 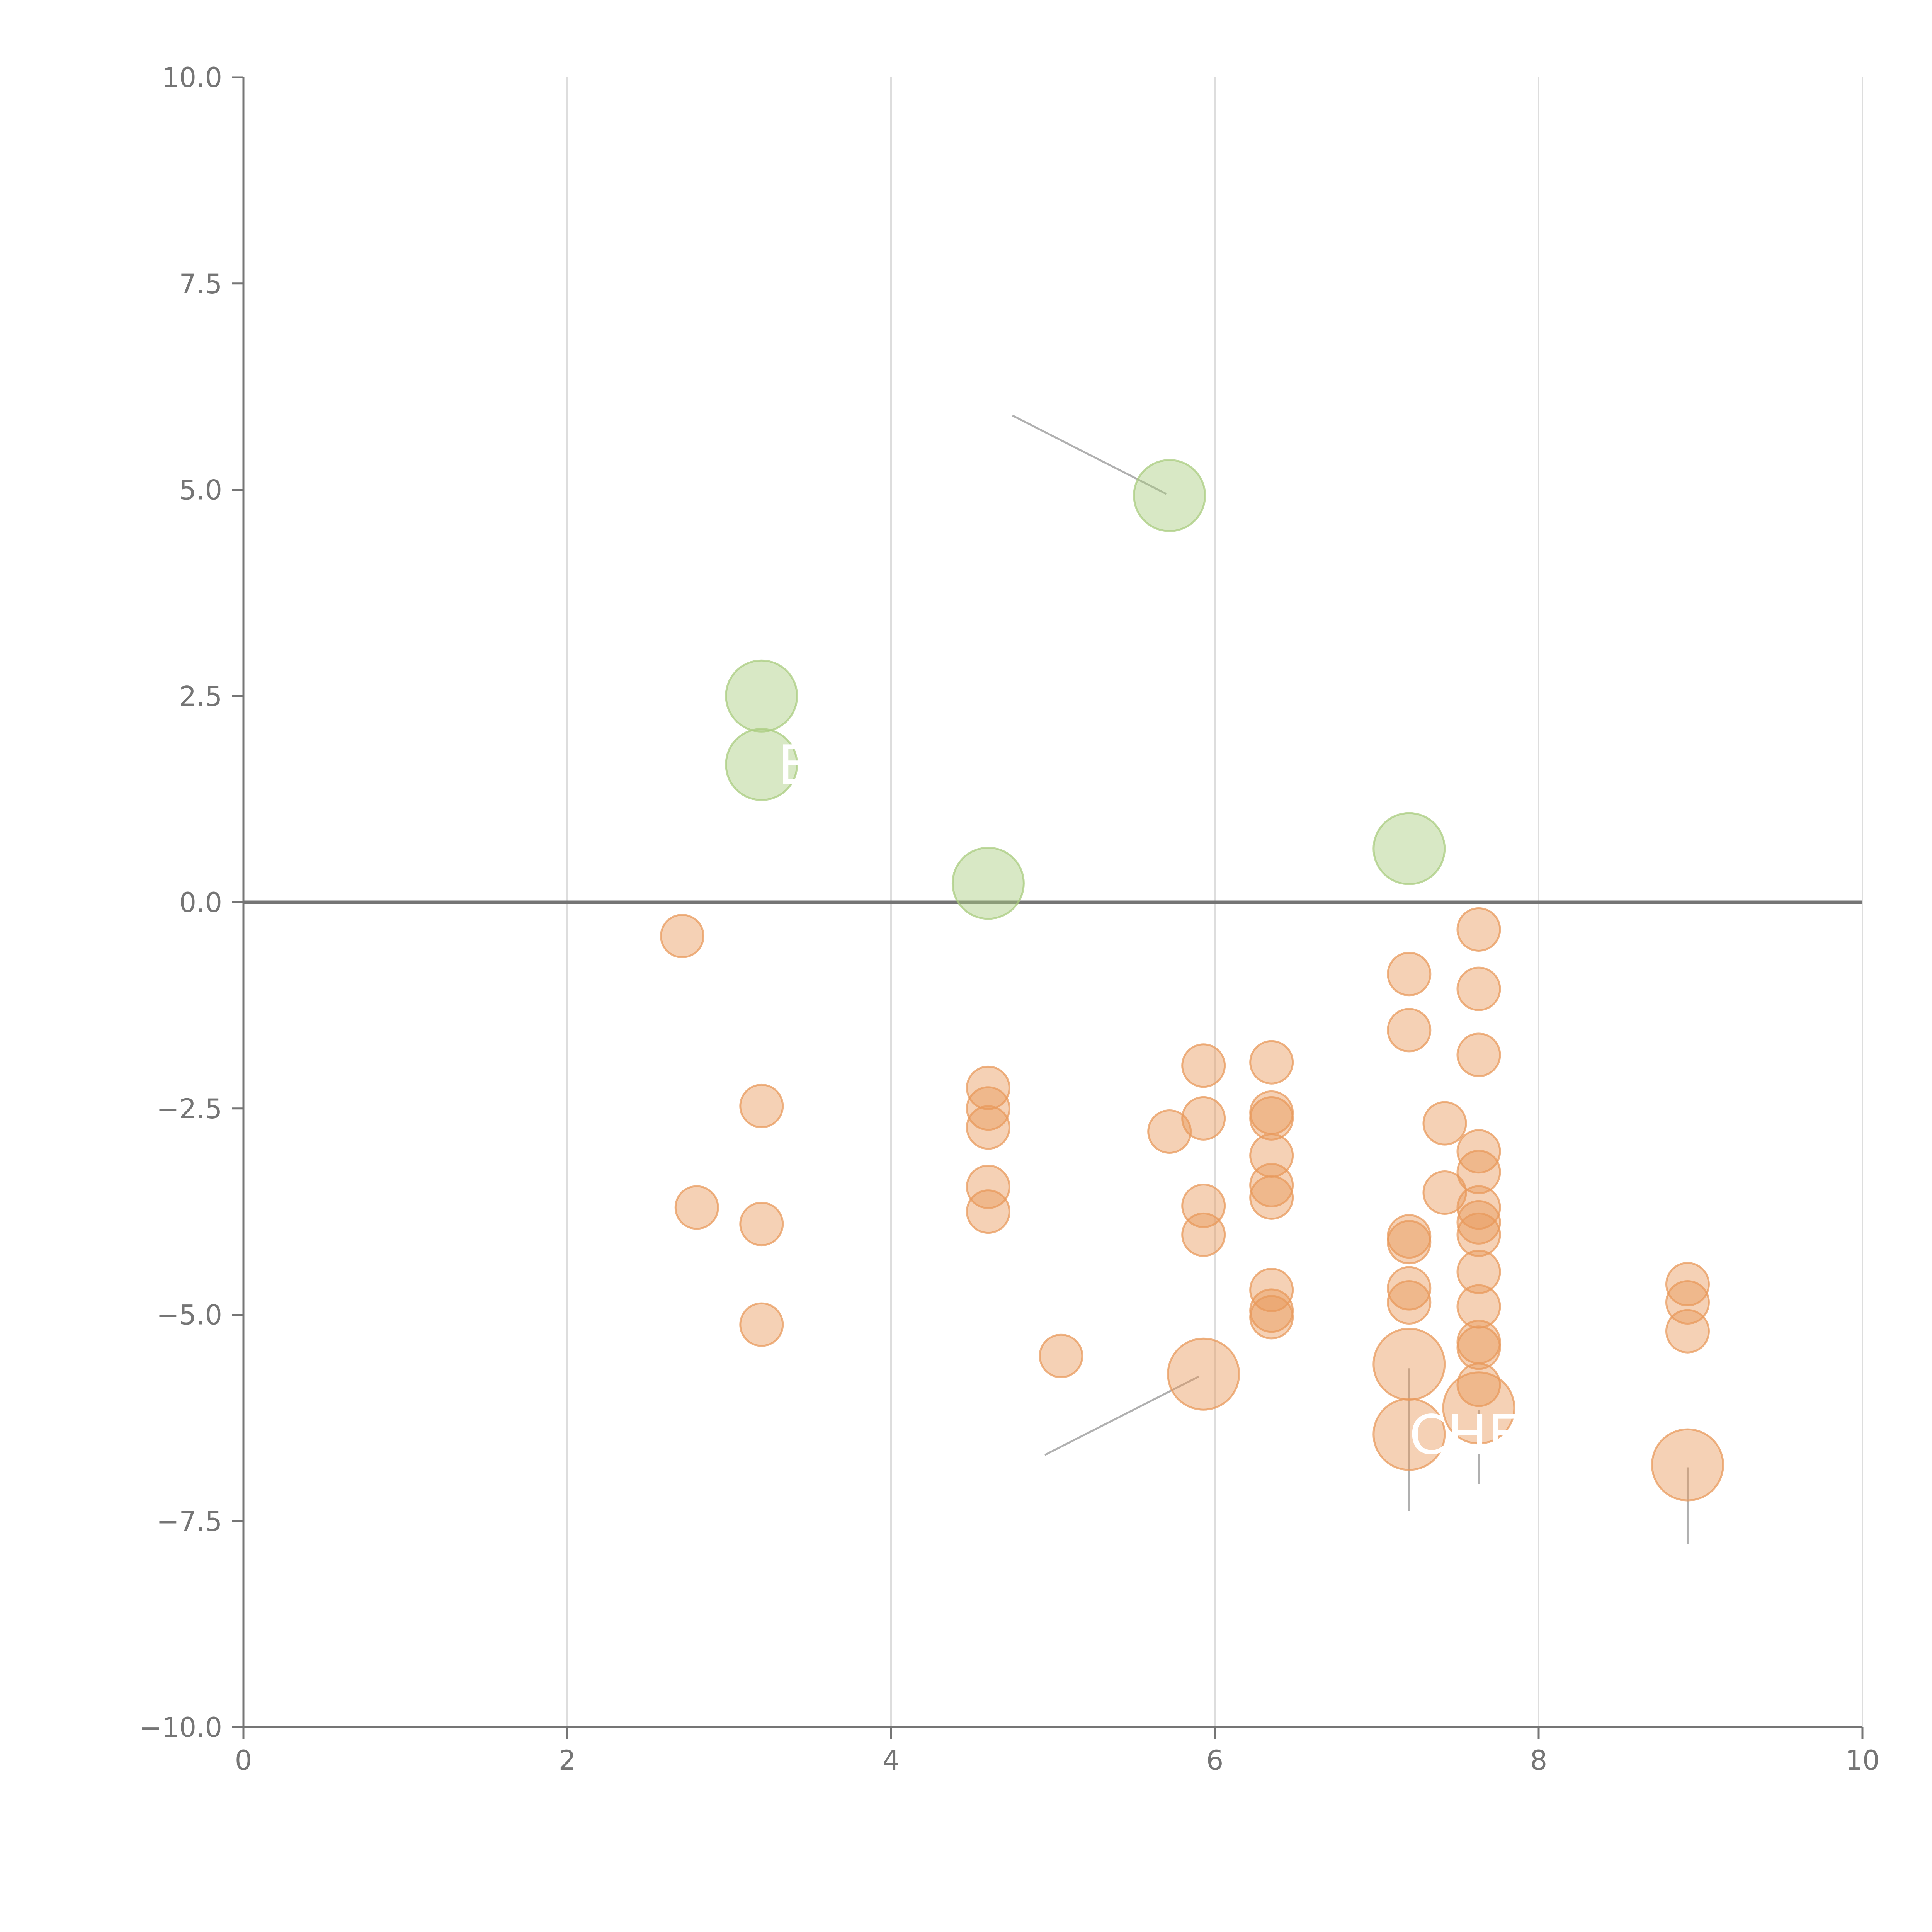 I want to click on y-tick-label: −10.0, so click(x=181, y=1728).